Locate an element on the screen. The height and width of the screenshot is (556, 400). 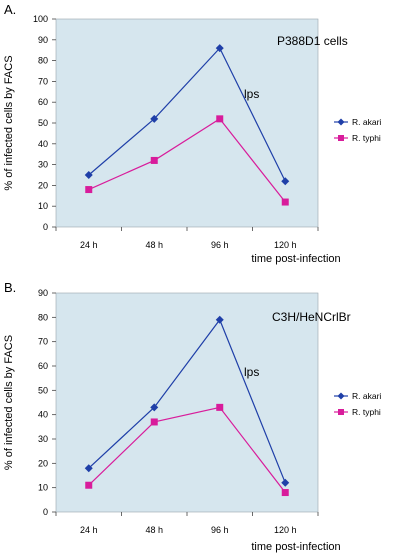
panel-label-0: A. is located at coordinates (10, 9).